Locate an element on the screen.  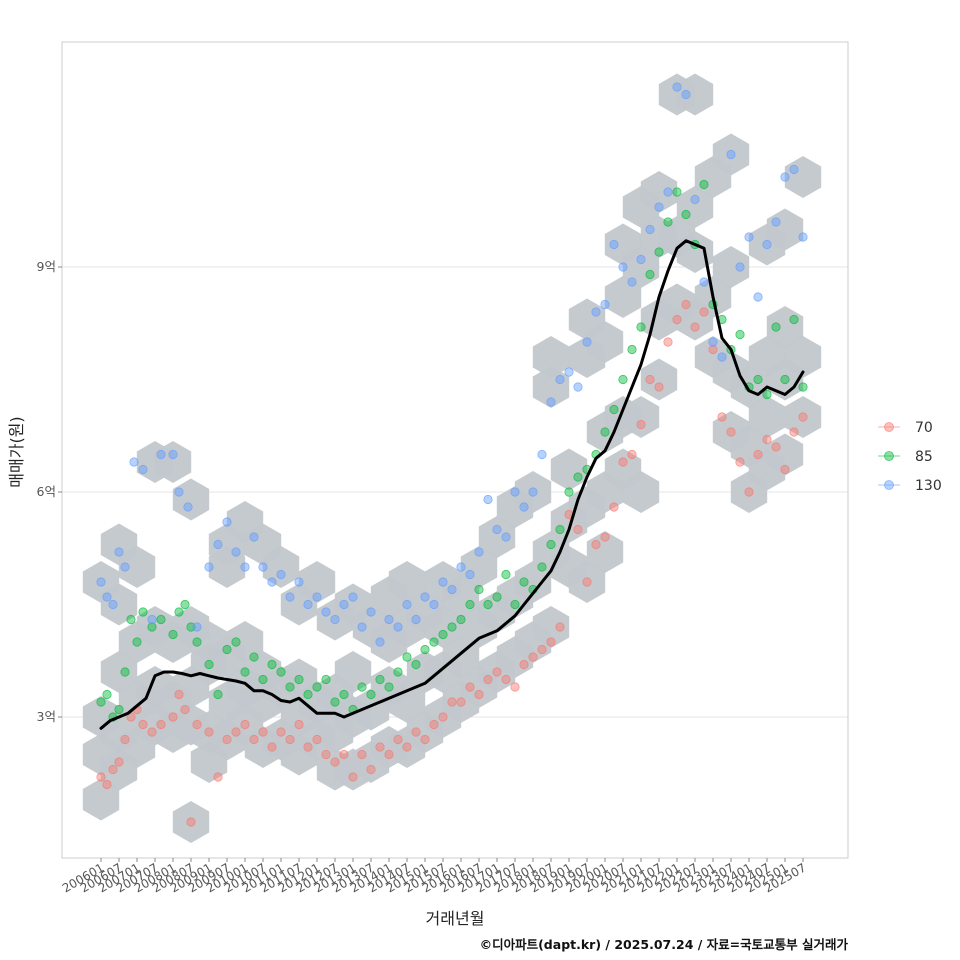
legend-label-85: 85 is located at coordinates (924, 457).